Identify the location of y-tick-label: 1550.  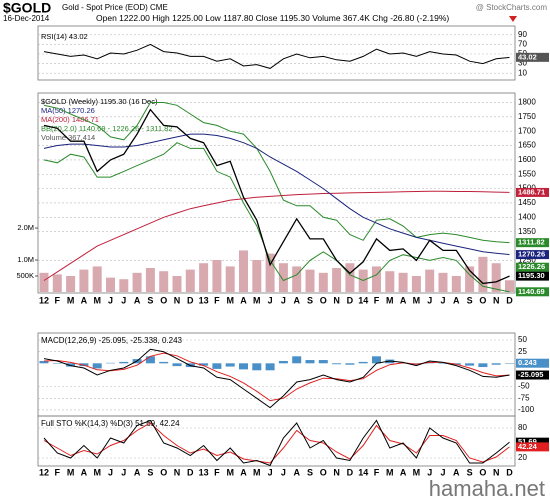
(527, 173).